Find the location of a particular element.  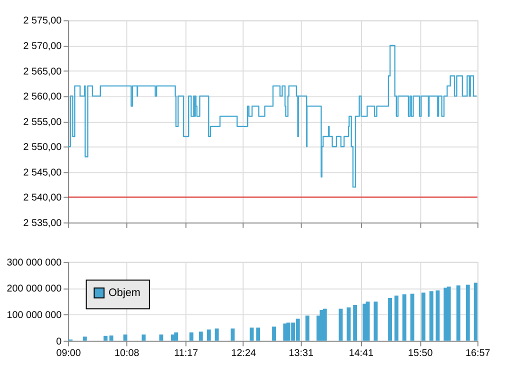

y-tick-label: 2 565,00 is located at coordinates (42, 72).